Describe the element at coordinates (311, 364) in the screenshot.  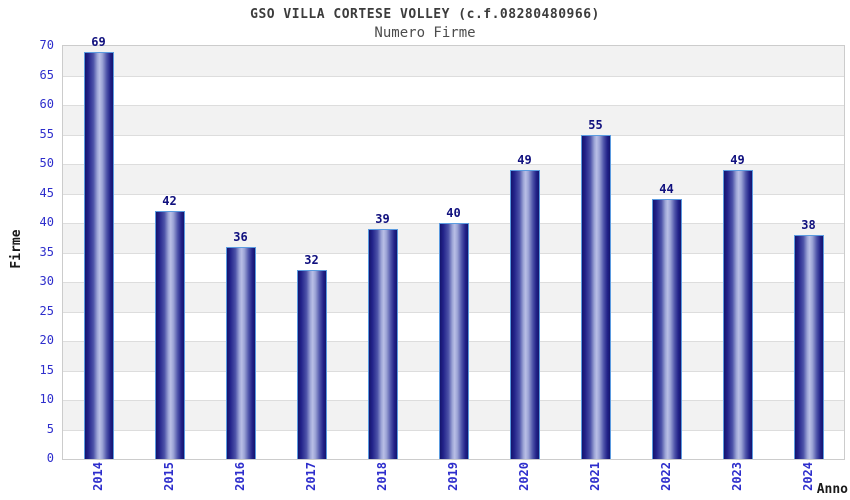
I see `bar-2017` at that location.